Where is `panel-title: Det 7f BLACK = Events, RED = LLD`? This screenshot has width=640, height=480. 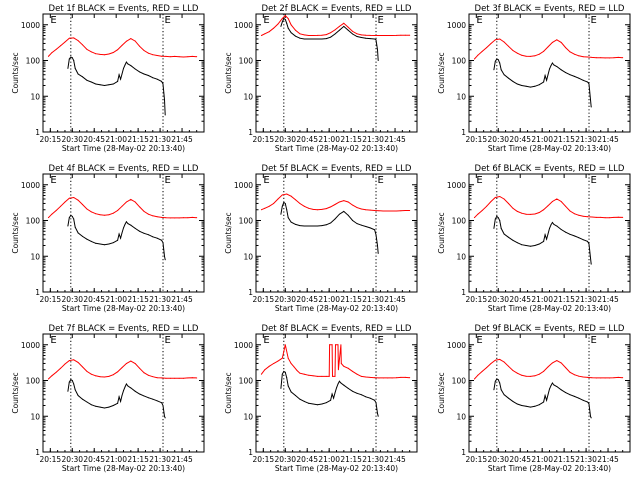
panel-title: Det 7f BLACK = Events, RED = LLD is located at coordinates (124, 329).